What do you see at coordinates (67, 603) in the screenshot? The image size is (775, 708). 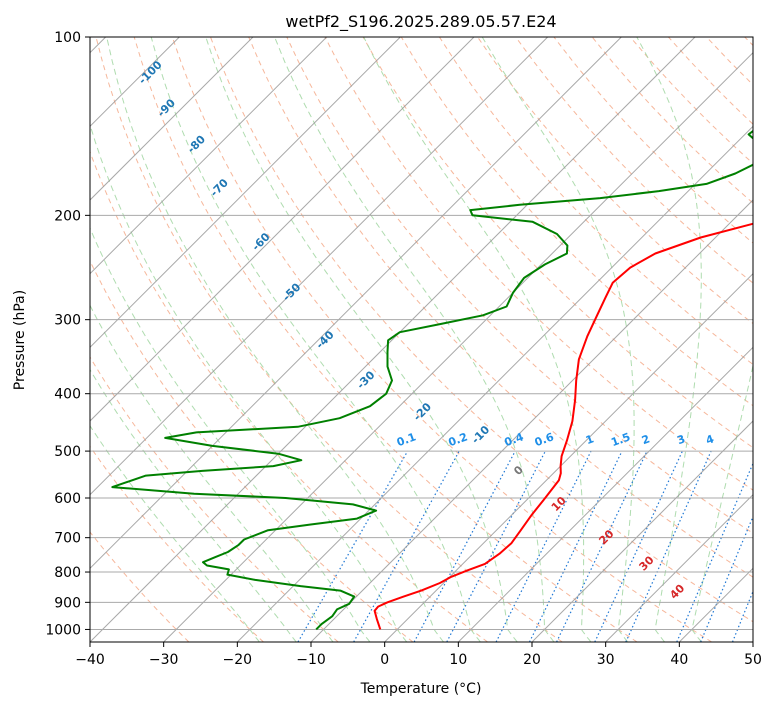 I see `y-tick-label: 900` at bounding box center [67, 603].